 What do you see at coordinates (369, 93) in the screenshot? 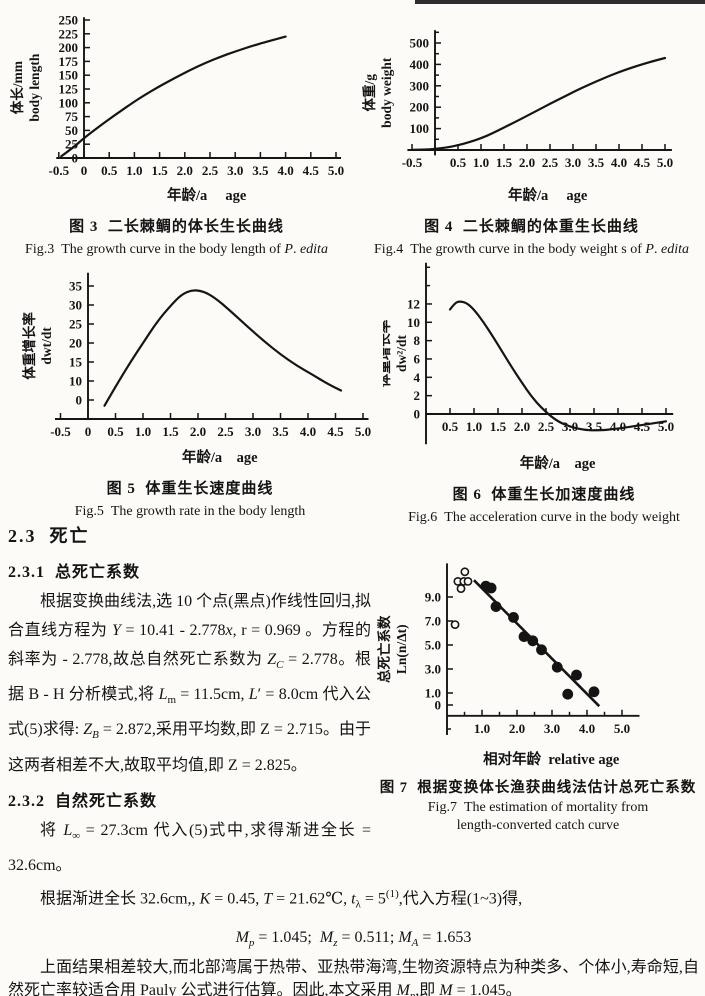
I see `svg-text: 体重/g` at bounding box center [369, 93].